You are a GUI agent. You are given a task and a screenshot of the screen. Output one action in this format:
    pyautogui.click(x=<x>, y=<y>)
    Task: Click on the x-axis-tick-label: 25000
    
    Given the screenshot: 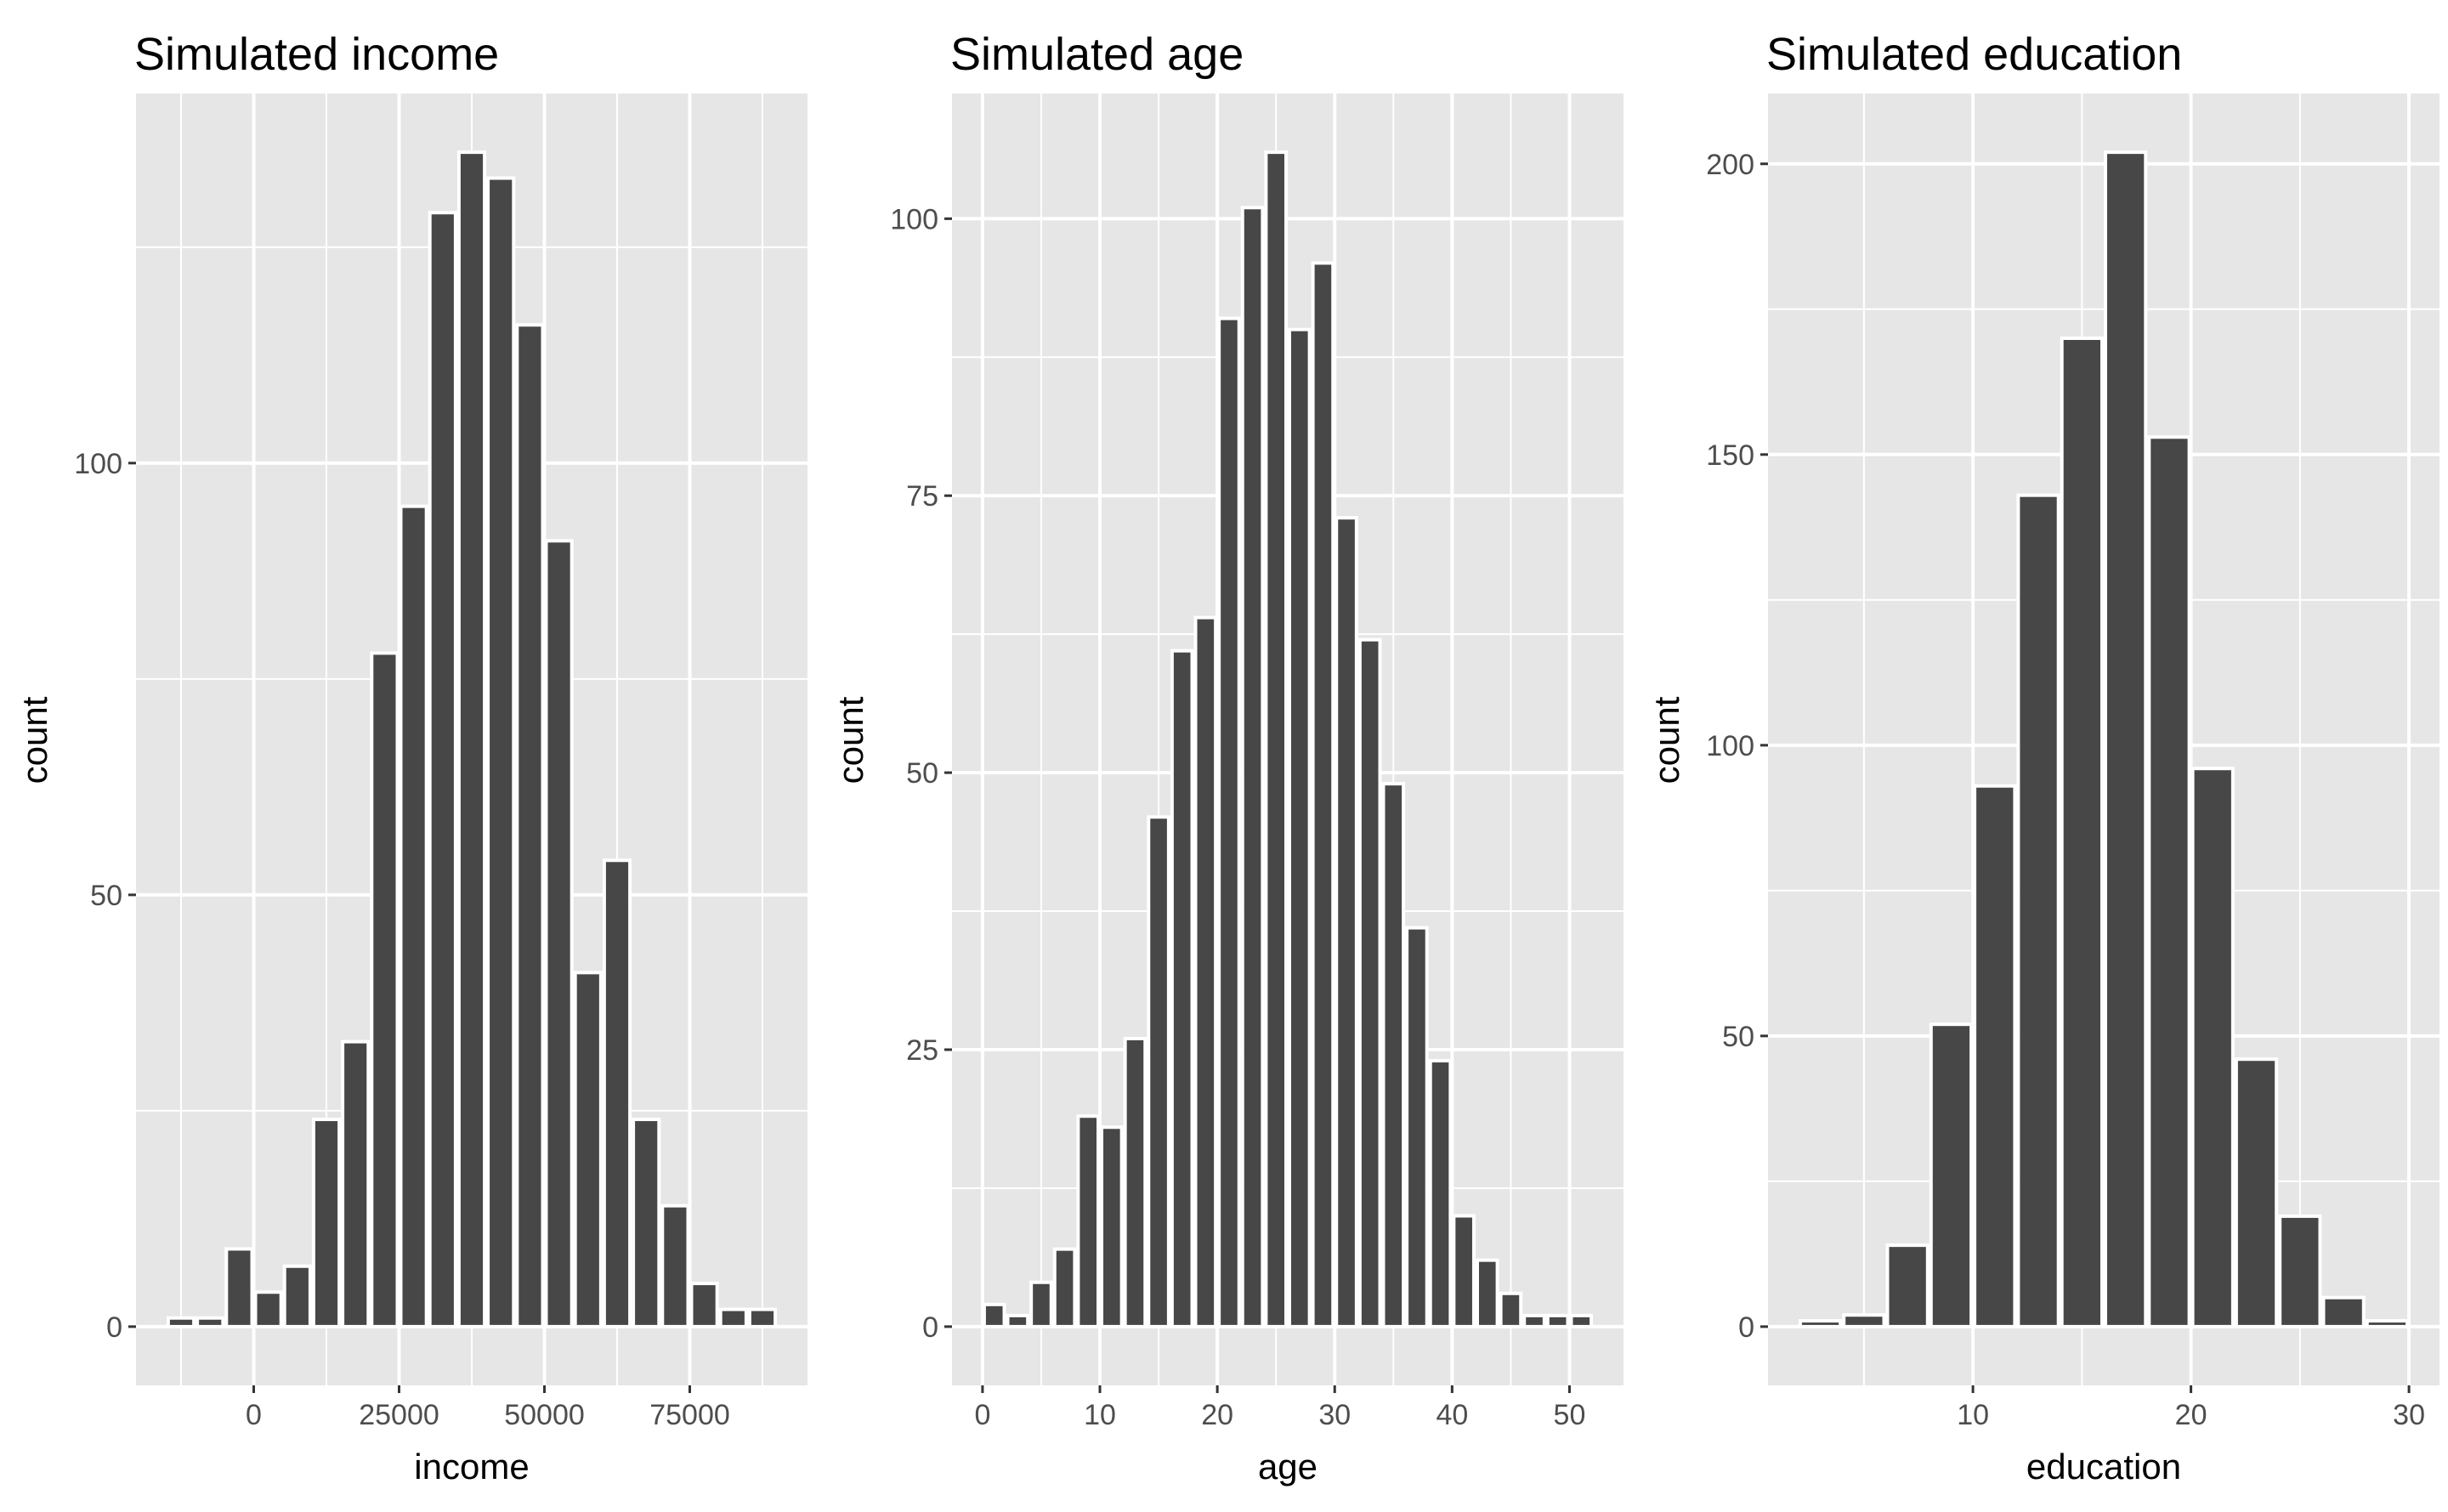 What is the action you would take?
    pyautogui.click(x=399, y=1415)
    